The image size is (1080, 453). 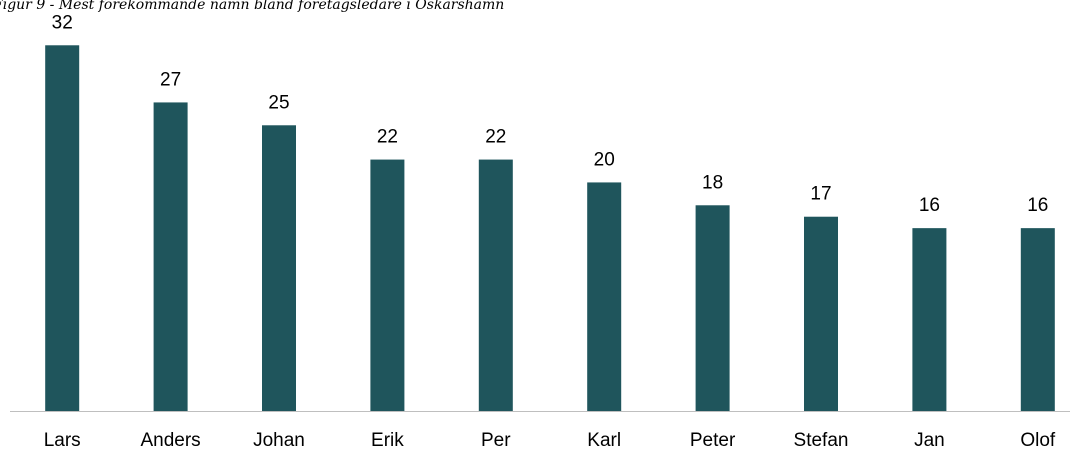 What do you see at coordinates (821, 440) in the screenshot?
I see `x-tick-label: Stefan` at bounding box center [821, 440].